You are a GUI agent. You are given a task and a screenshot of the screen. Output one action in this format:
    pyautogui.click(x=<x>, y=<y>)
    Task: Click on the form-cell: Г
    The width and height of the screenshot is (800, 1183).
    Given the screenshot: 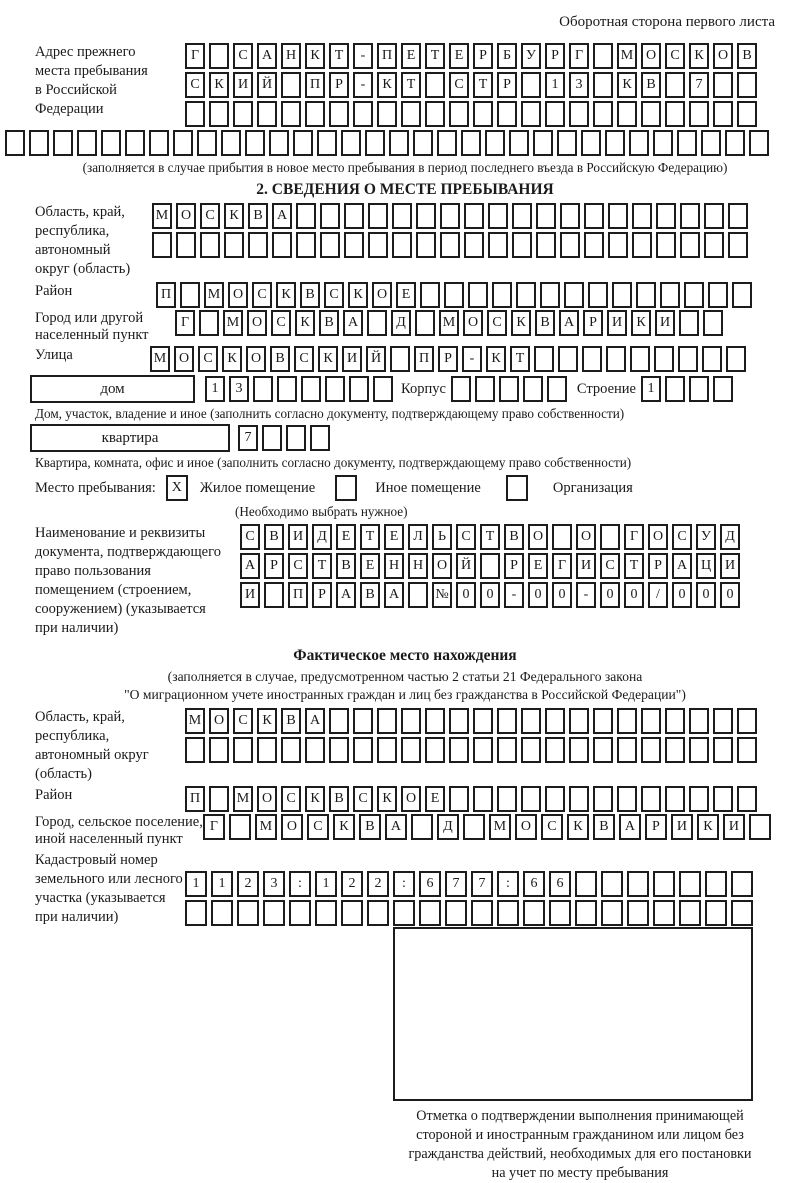 What is the action you would take?
    pyautogui.click(x=634, y=537)
    